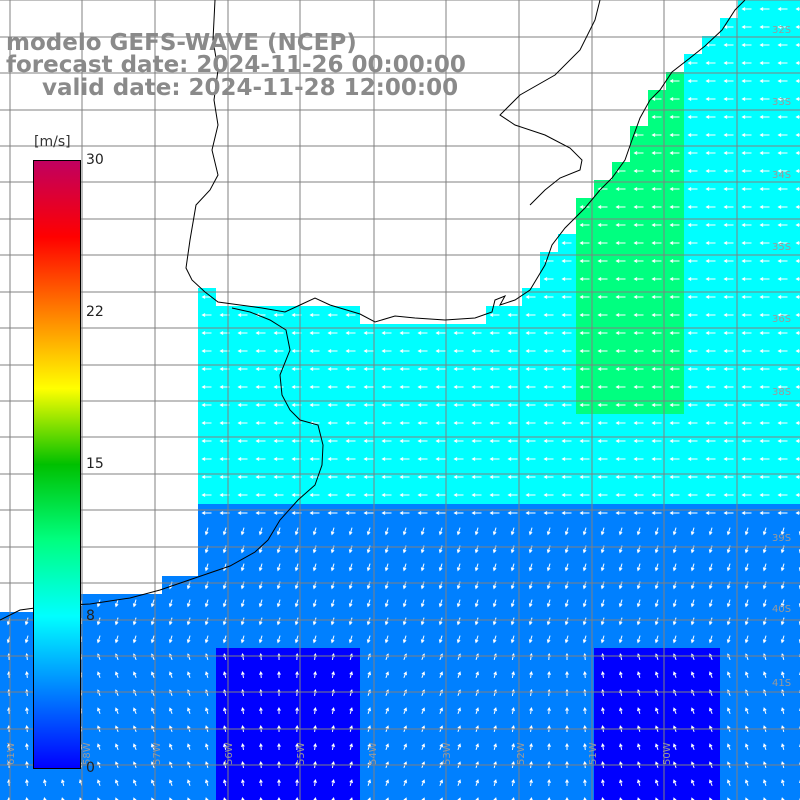  I want to click on latitude-label: 35S, so click(781, 247).